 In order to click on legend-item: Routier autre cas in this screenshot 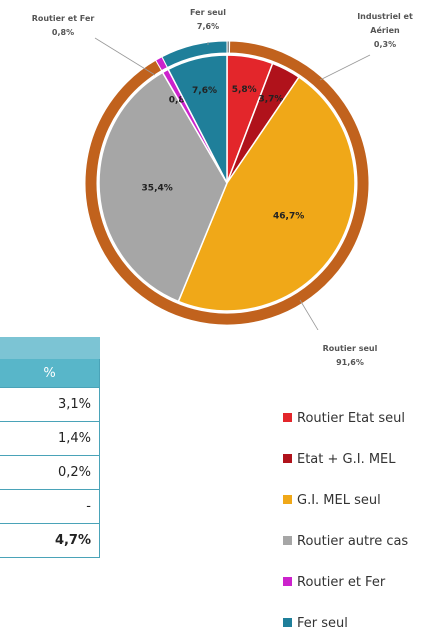, I will do `click(345, 541)`.